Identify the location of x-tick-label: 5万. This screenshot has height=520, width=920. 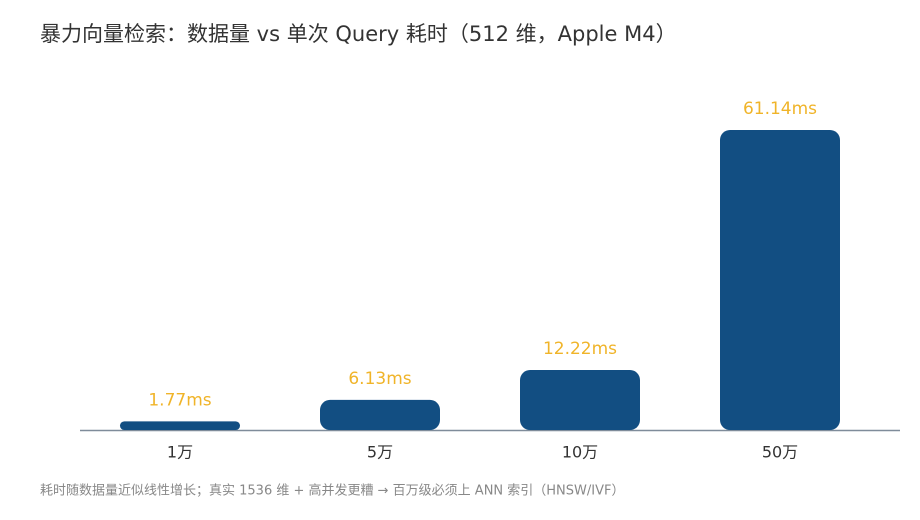
(380, 452).